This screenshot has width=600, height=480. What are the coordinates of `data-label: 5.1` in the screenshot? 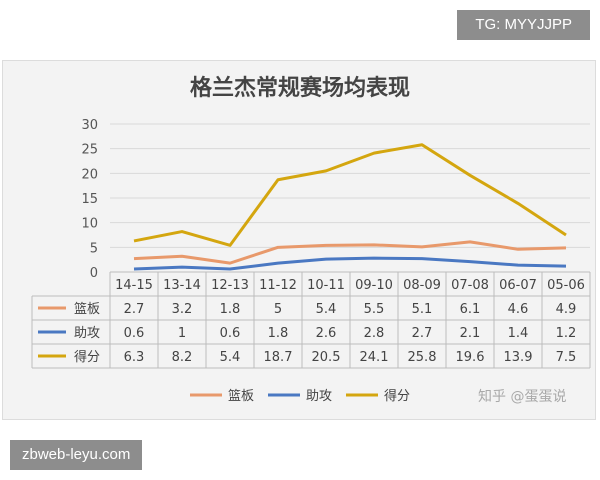 It's located at (422, 309).